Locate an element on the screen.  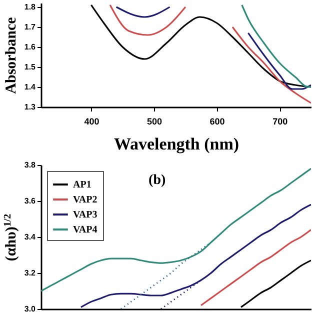
y-tick-label: 3.8 is located at coordinates (30, 165).